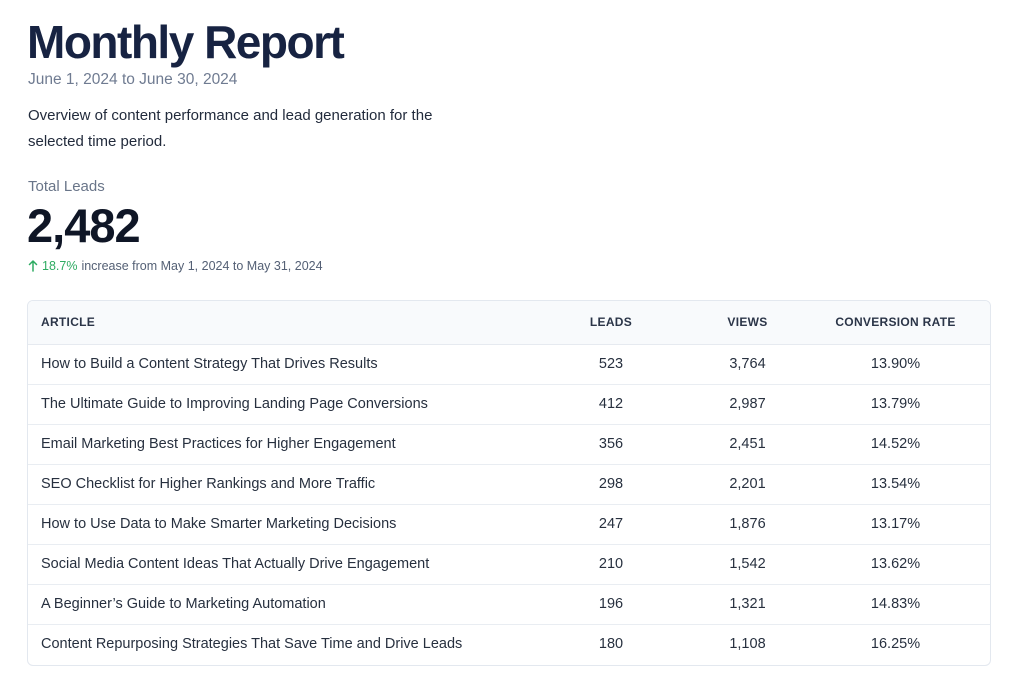 The image size is (1024, 688). Describe the element at coordinates (60, 266) in the screenshot. I see `change-percent: 18.7%` at that location.